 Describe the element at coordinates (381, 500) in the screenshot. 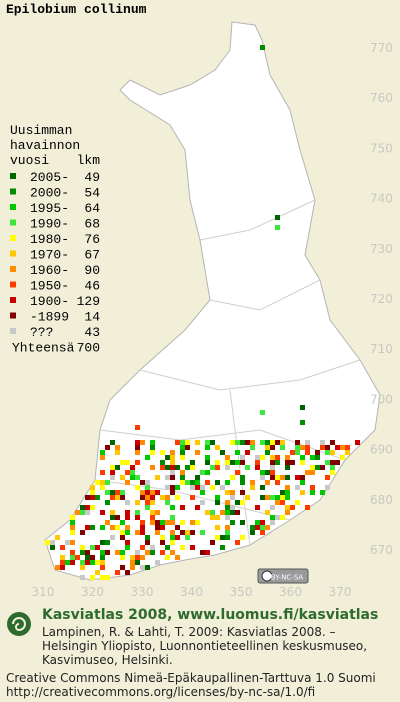

I see `y-tick-label: 680` at that location.